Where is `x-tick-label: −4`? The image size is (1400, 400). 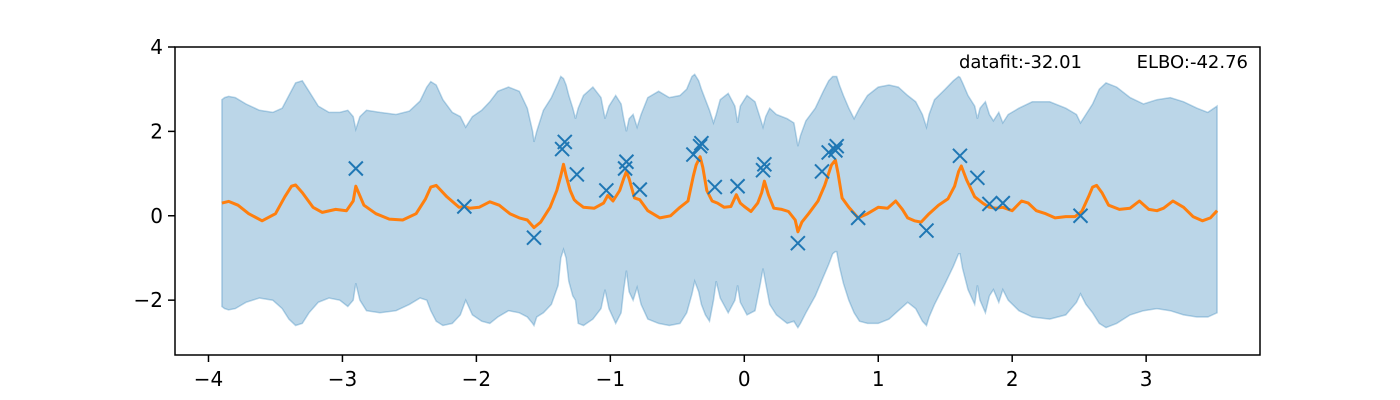
x-tick-label: −4 is located at coordinates (208, 379).